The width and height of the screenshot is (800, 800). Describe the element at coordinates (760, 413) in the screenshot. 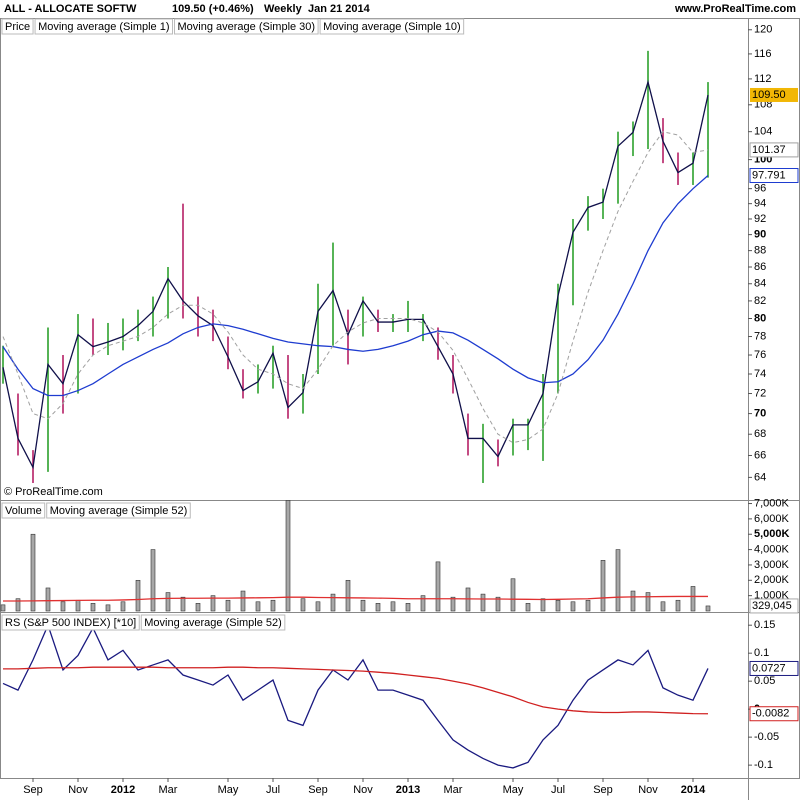

I see `y-tick-label: 70` at that location.